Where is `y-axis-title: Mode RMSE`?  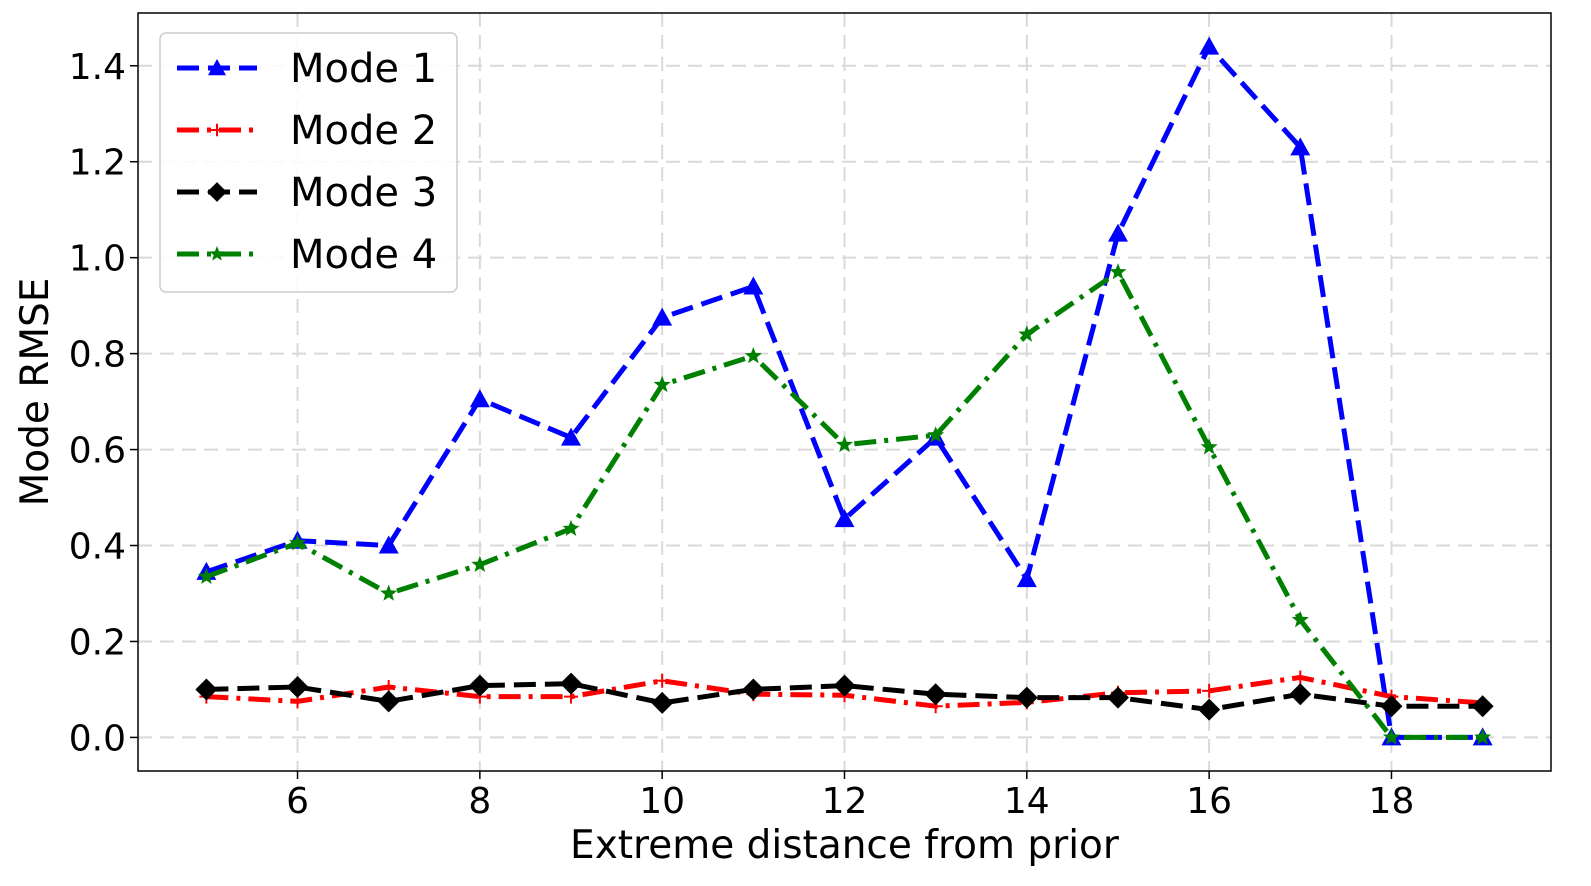 y-axis-title: Mode RMSE is located at coordinates (35, 392).